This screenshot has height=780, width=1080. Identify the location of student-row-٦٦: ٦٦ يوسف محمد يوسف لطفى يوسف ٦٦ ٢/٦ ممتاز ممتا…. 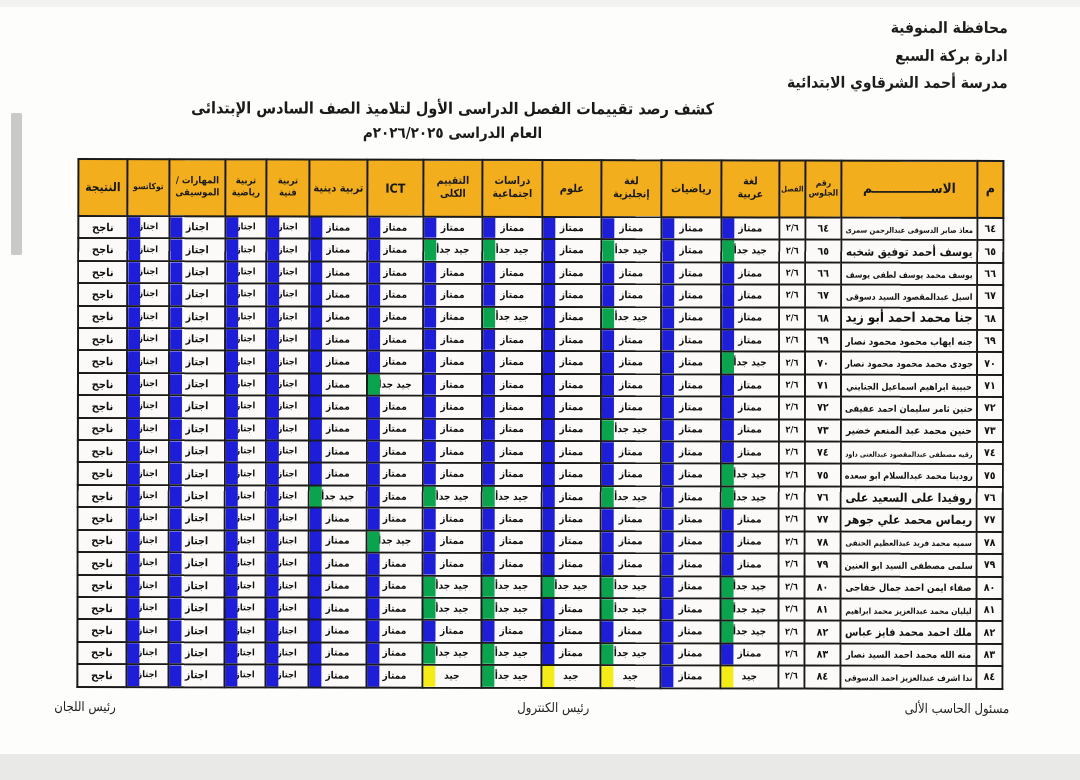
(541, 273).